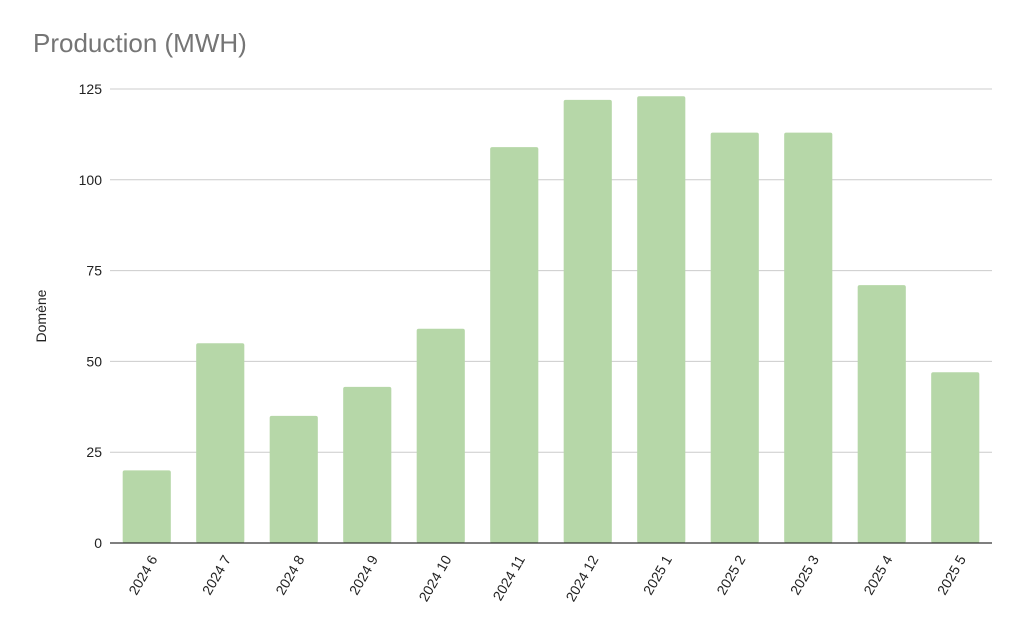 The height and width of the screenshot is (641, 1024). Describe the element at coordinates (657, 574) in the screenshot. I see `x-tick-label: 2025 1` at that location.